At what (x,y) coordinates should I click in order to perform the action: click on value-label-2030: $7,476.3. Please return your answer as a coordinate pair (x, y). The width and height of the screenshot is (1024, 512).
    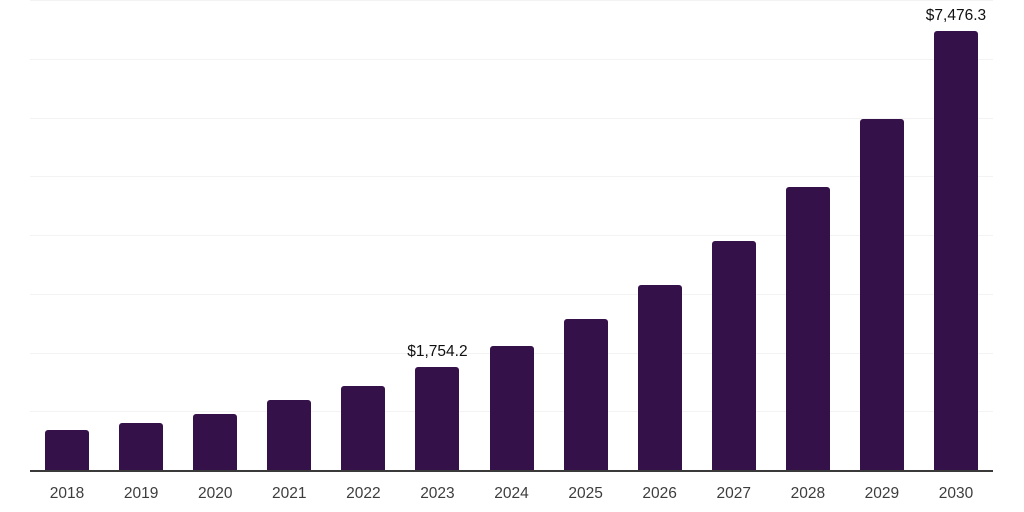
    Looking at the image, I should click on (956, 16).